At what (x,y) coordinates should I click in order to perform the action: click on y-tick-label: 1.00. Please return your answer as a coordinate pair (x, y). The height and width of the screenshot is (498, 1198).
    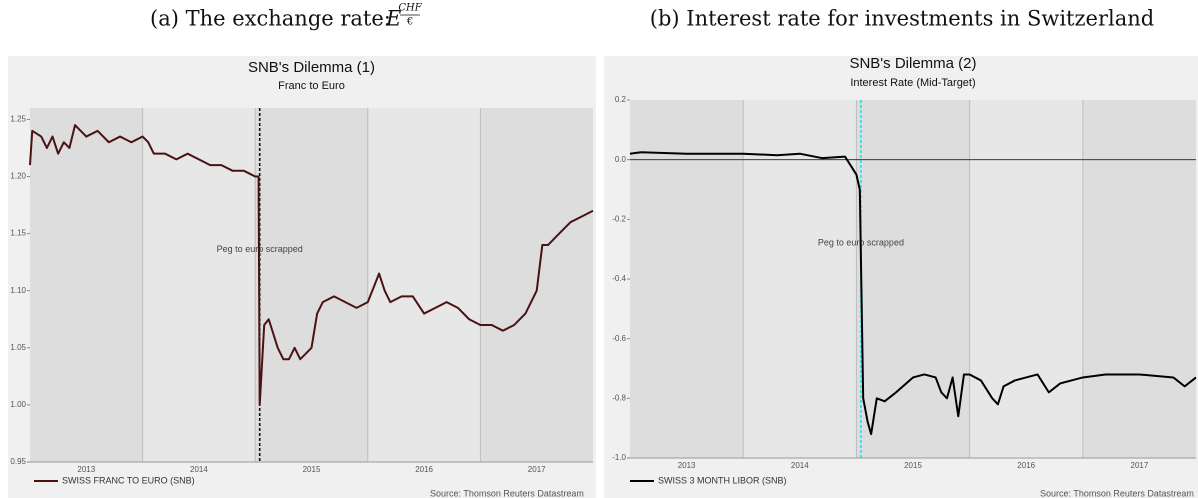
    Looking at the image, I should click on (18, 404).